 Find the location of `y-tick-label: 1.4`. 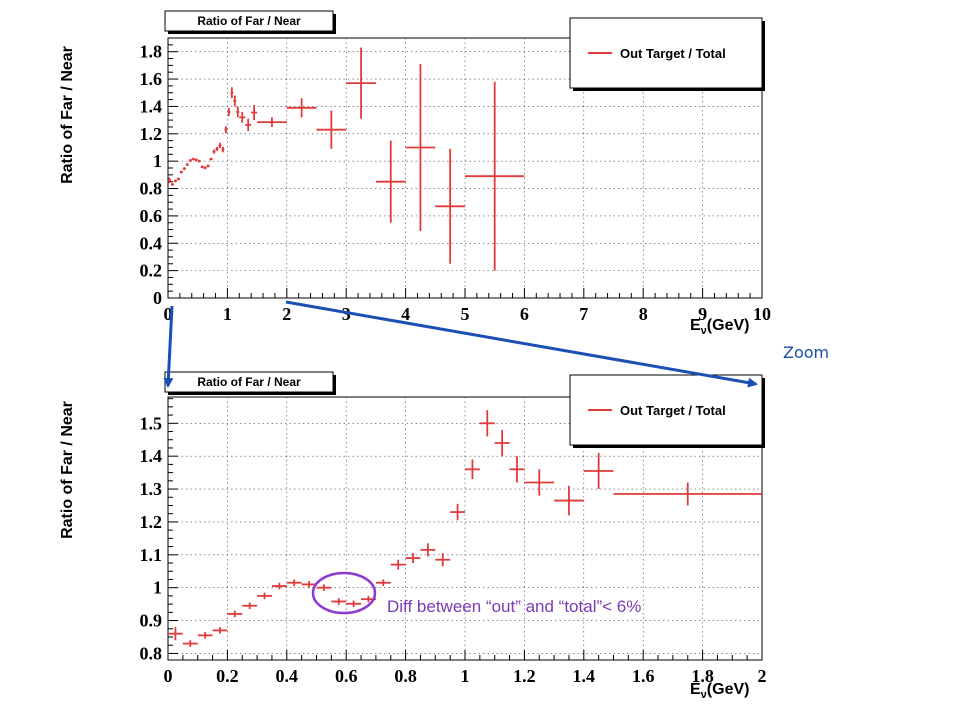

y-tick-label: 1.4 is located at coordinates (151, 456).